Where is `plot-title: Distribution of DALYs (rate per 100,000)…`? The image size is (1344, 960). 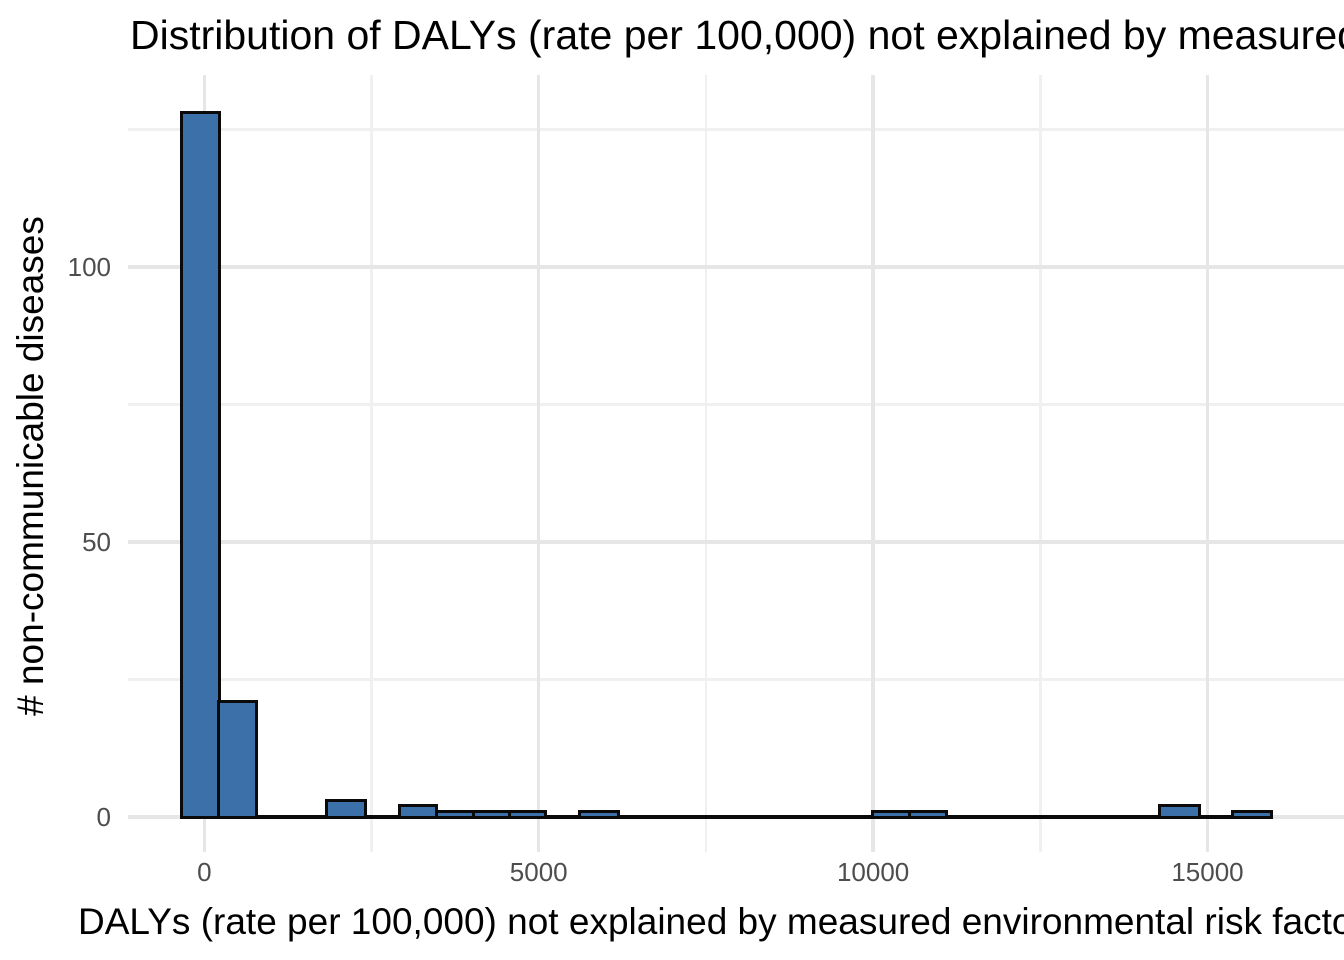
plot-title: Distribution of DALYs (rate per 100,000)… is located at coordinates (737, 35).